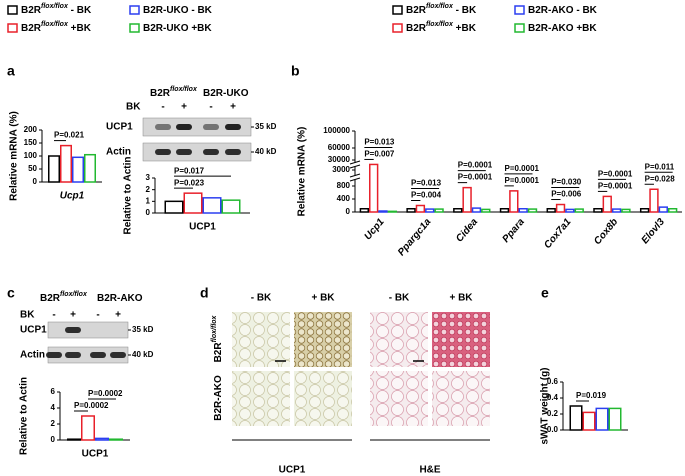 This screenshot has width=685, height=476. I want to click on p-value: P=0.013, so click(426, 183).